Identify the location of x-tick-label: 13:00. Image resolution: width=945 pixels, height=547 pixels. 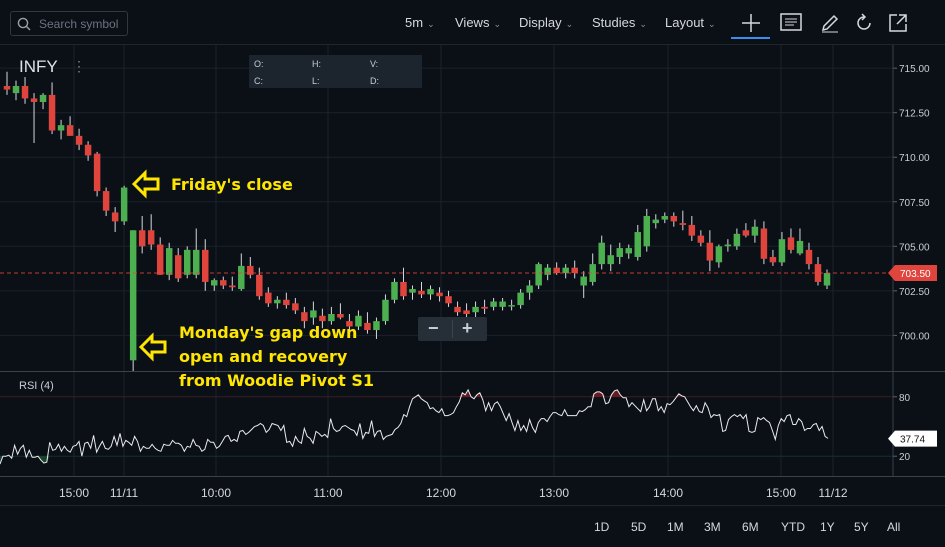
(554, 493).